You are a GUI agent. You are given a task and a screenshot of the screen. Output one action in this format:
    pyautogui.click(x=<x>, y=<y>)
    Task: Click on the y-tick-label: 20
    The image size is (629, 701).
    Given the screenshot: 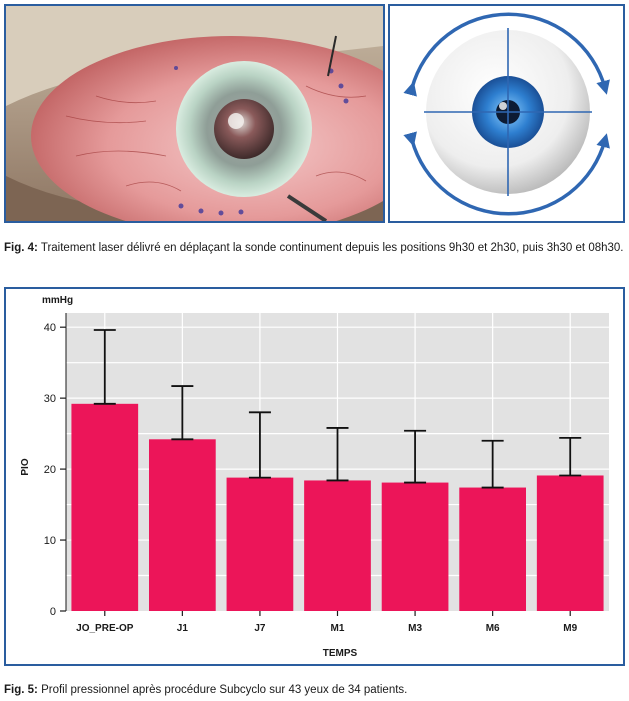 What is the action you would take?
    pyautogui.click(x=50, y=470)
    